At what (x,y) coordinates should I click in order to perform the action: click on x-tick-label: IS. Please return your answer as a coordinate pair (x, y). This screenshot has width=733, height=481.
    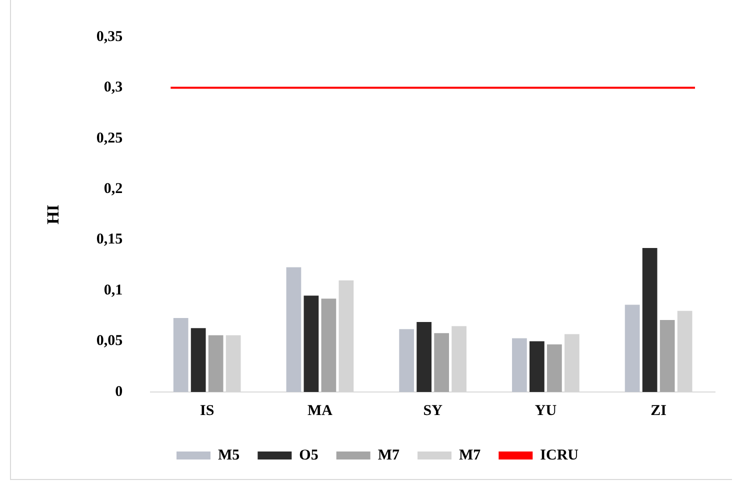
    Looking at the image, I should click on (207, 410).